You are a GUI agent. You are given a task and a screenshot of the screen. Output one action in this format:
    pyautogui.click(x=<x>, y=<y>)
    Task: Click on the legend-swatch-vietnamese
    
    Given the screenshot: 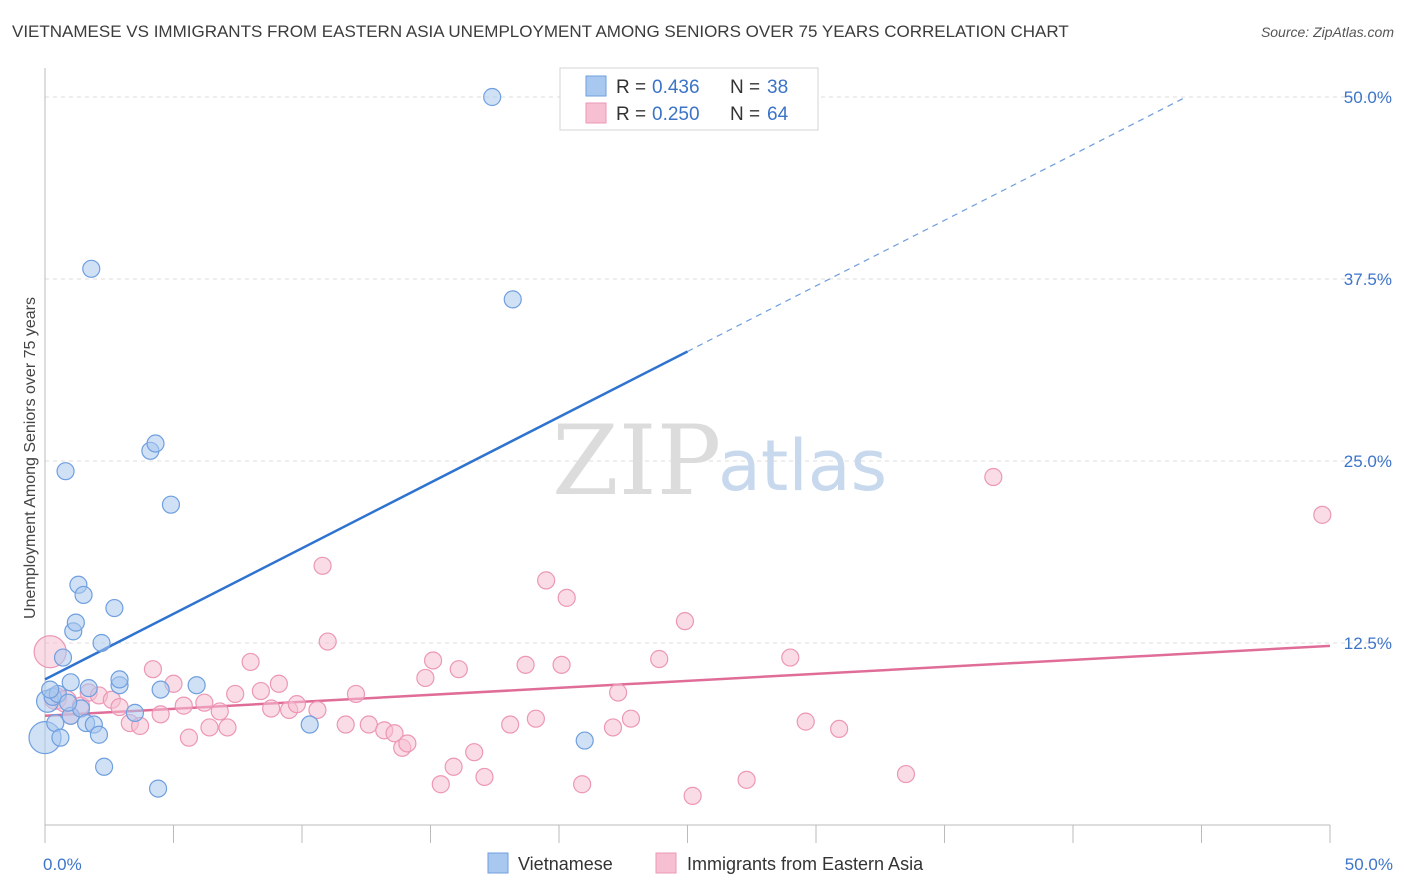 What is the action you would take?
    pyautogui.click(x=596, y=86)
    